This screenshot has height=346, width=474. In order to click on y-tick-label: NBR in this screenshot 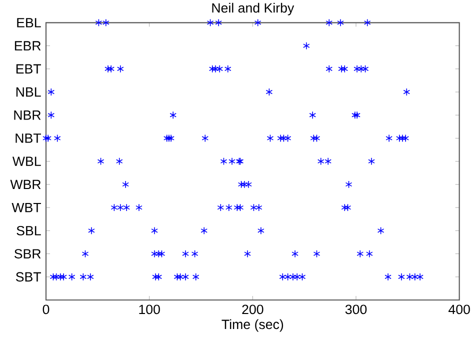, I will do `click(27, 115)`.